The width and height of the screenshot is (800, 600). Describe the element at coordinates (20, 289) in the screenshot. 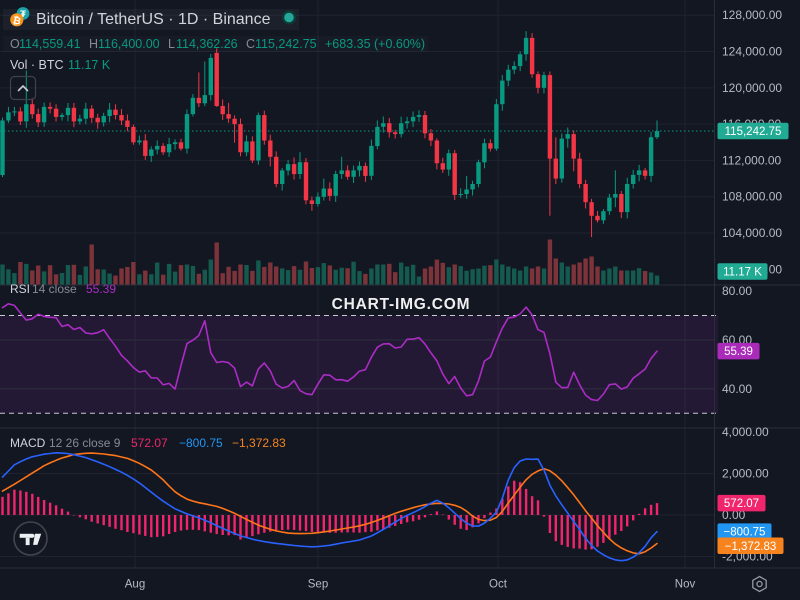

I see `svg-text: RSI` at that location.